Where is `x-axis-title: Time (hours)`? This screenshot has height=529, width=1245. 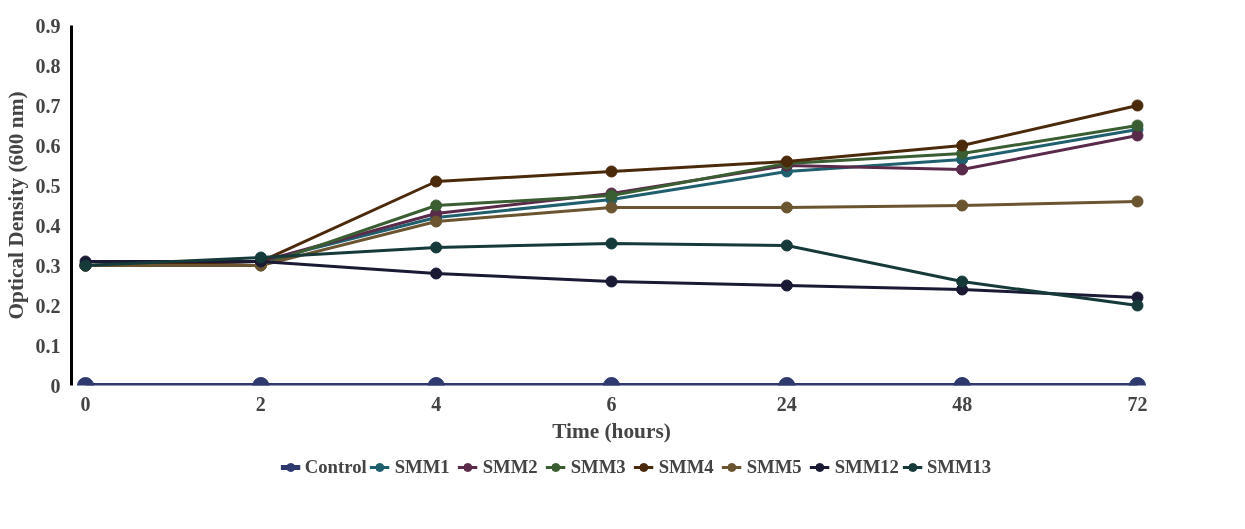 x-axis-title: Time (hours) is located at coordinates (611, 430).